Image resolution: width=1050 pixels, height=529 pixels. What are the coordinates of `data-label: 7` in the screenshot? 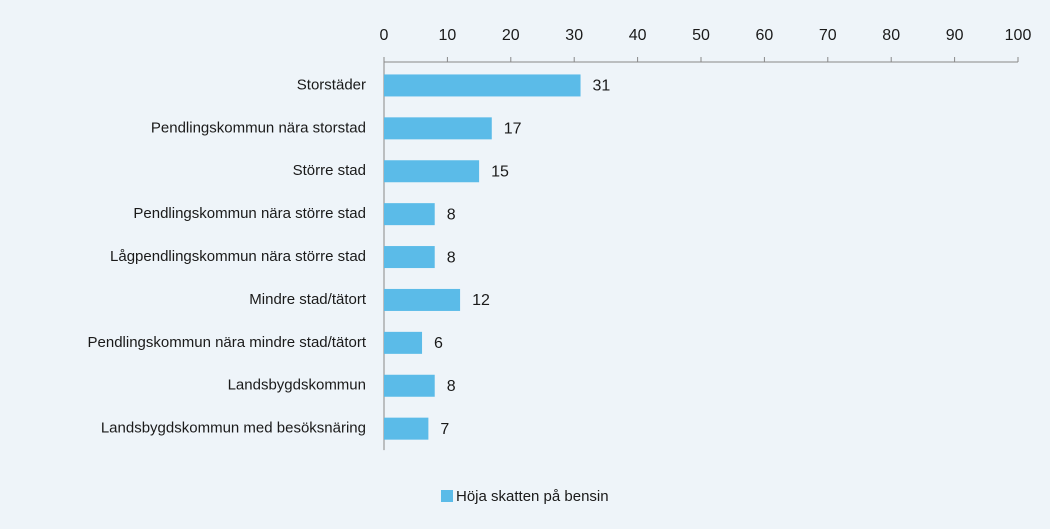 It's located at (444, 429).